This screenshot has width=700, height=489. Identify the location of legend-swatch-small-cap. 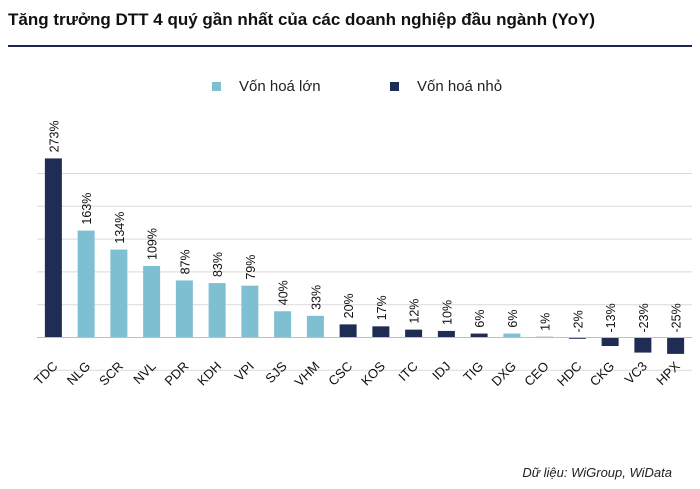
(394, 86).